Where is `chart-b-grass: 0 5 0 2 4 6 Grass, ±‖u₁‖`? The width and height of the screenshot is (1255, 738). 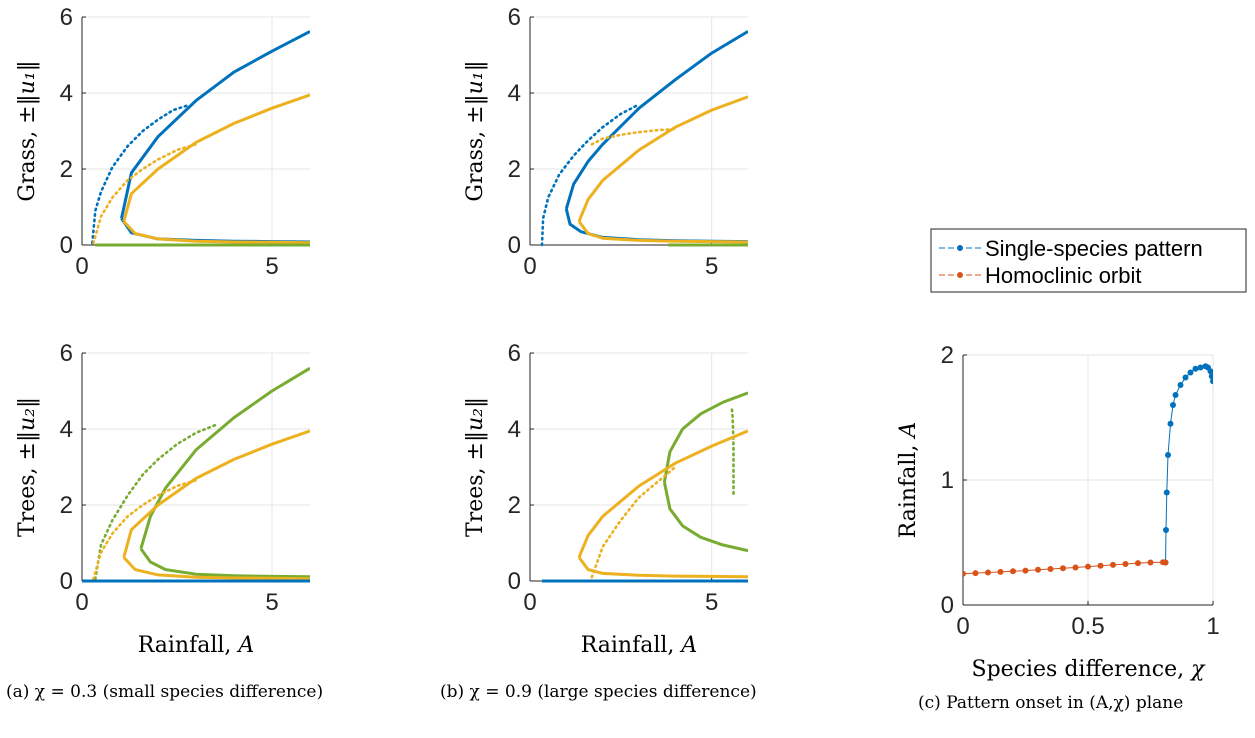 chart-b-grass: 0 5 0 2 4 6 Grass, ±‖u₁‖ is located at coordinates (605, 142).